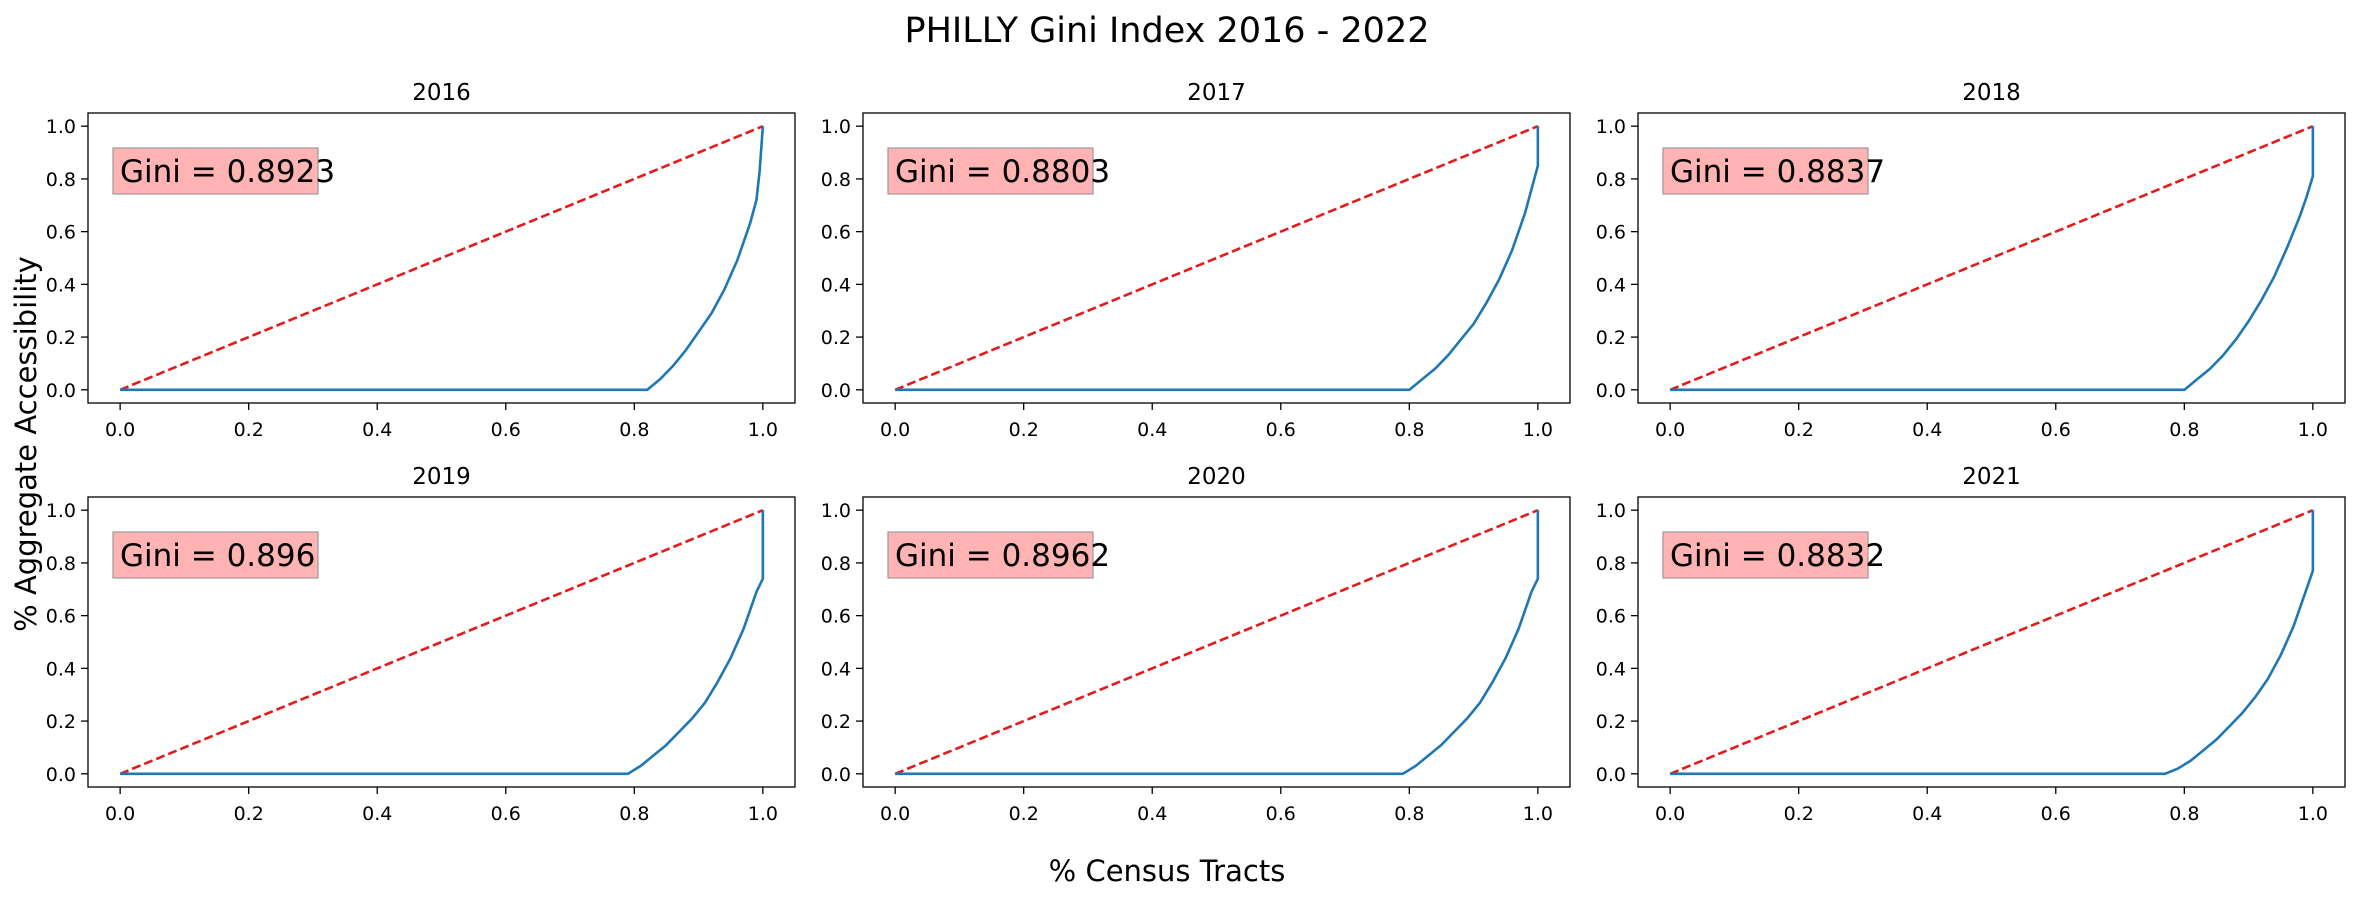 The width and height of the screenshot is (2359, 903). I want to click on gini-annotation: Gini = 0.8962, so click(1002, 556).